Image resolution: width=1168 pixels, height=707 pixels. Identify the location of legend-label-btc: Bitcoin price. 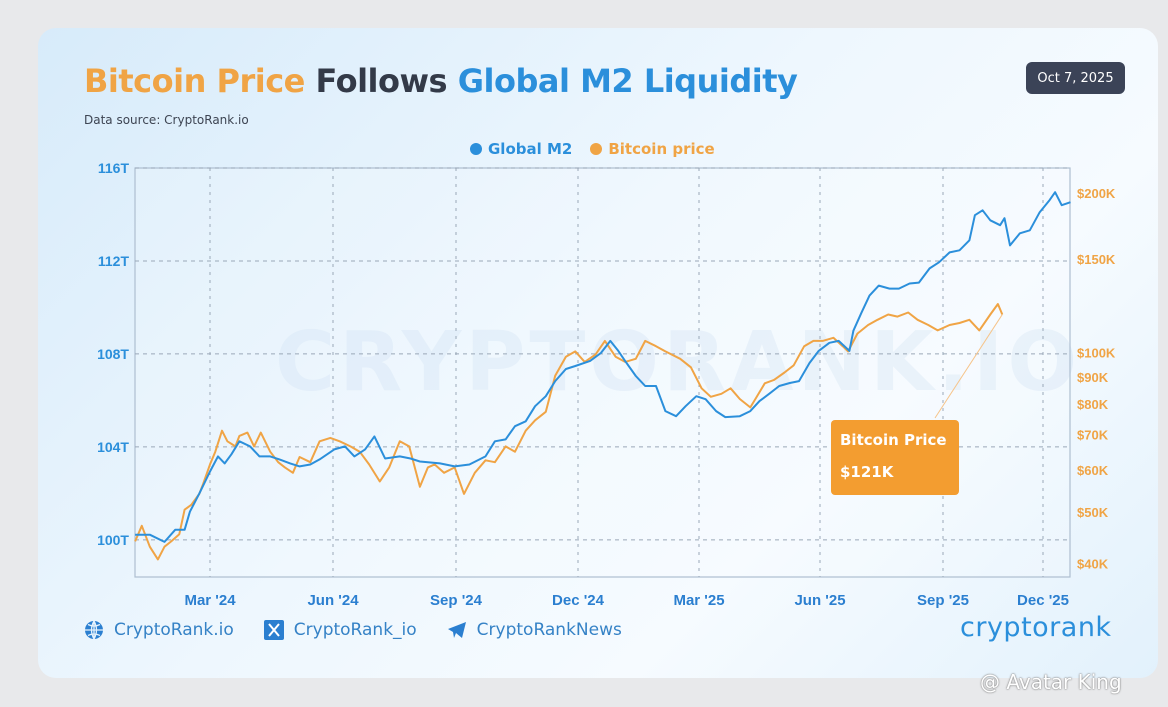
(661, 149).